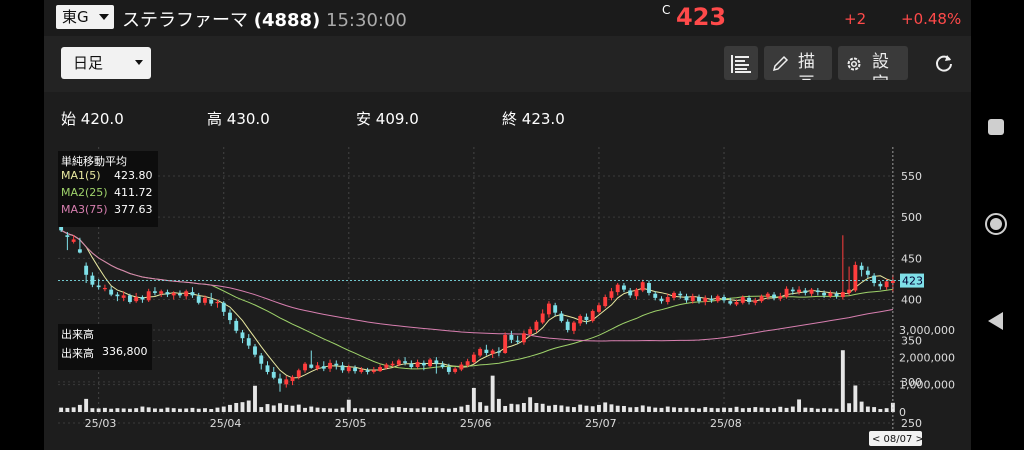 Image resolution: width=1024 pixels, height=450 pixels. What do you see at coordinates (855, 19) in the screenshot?
I see `price-change: +2` at bounding box center [855, 19].